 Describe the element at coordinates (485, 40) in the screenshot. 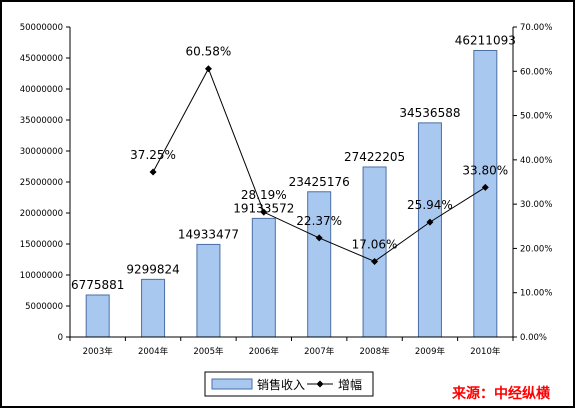

I see `bar-value-label: 46211093` at that location.